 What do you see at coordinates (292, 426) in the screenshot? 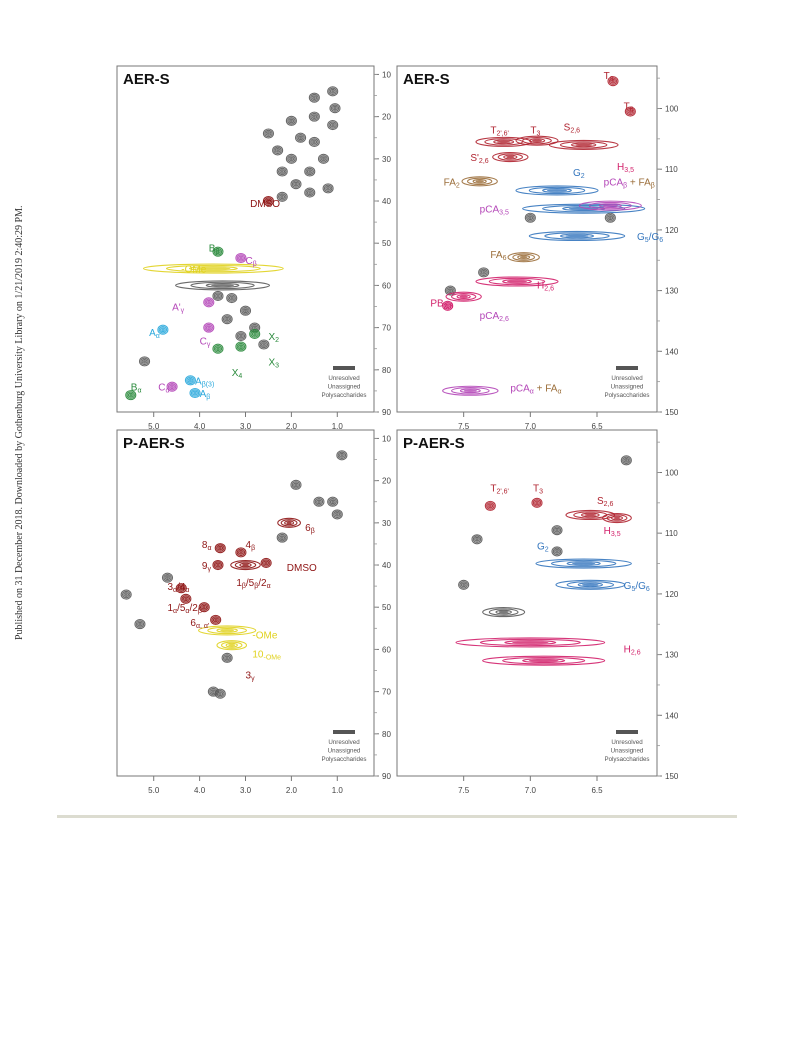
I see `x-tick-label: 2.0` at bounding box center [292, 426].